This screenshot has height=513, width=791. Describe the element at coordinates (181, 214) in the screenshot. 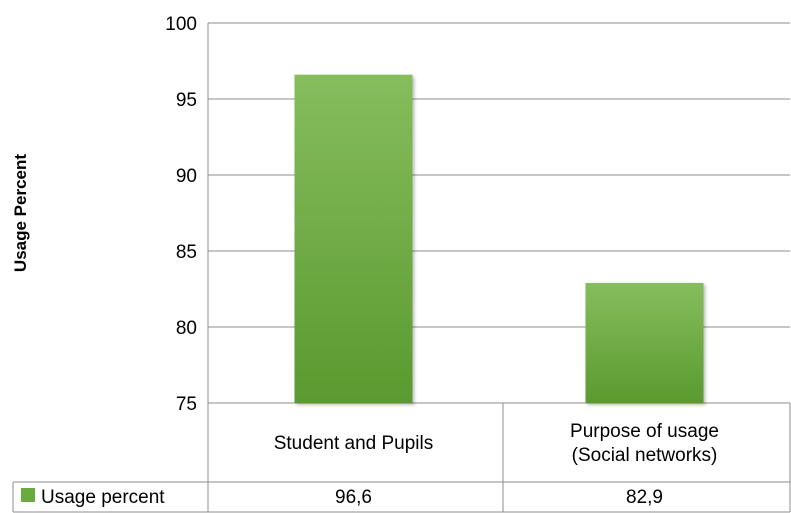

I see `y-tick-labels: 75 80 85 90 95 100` at that location.